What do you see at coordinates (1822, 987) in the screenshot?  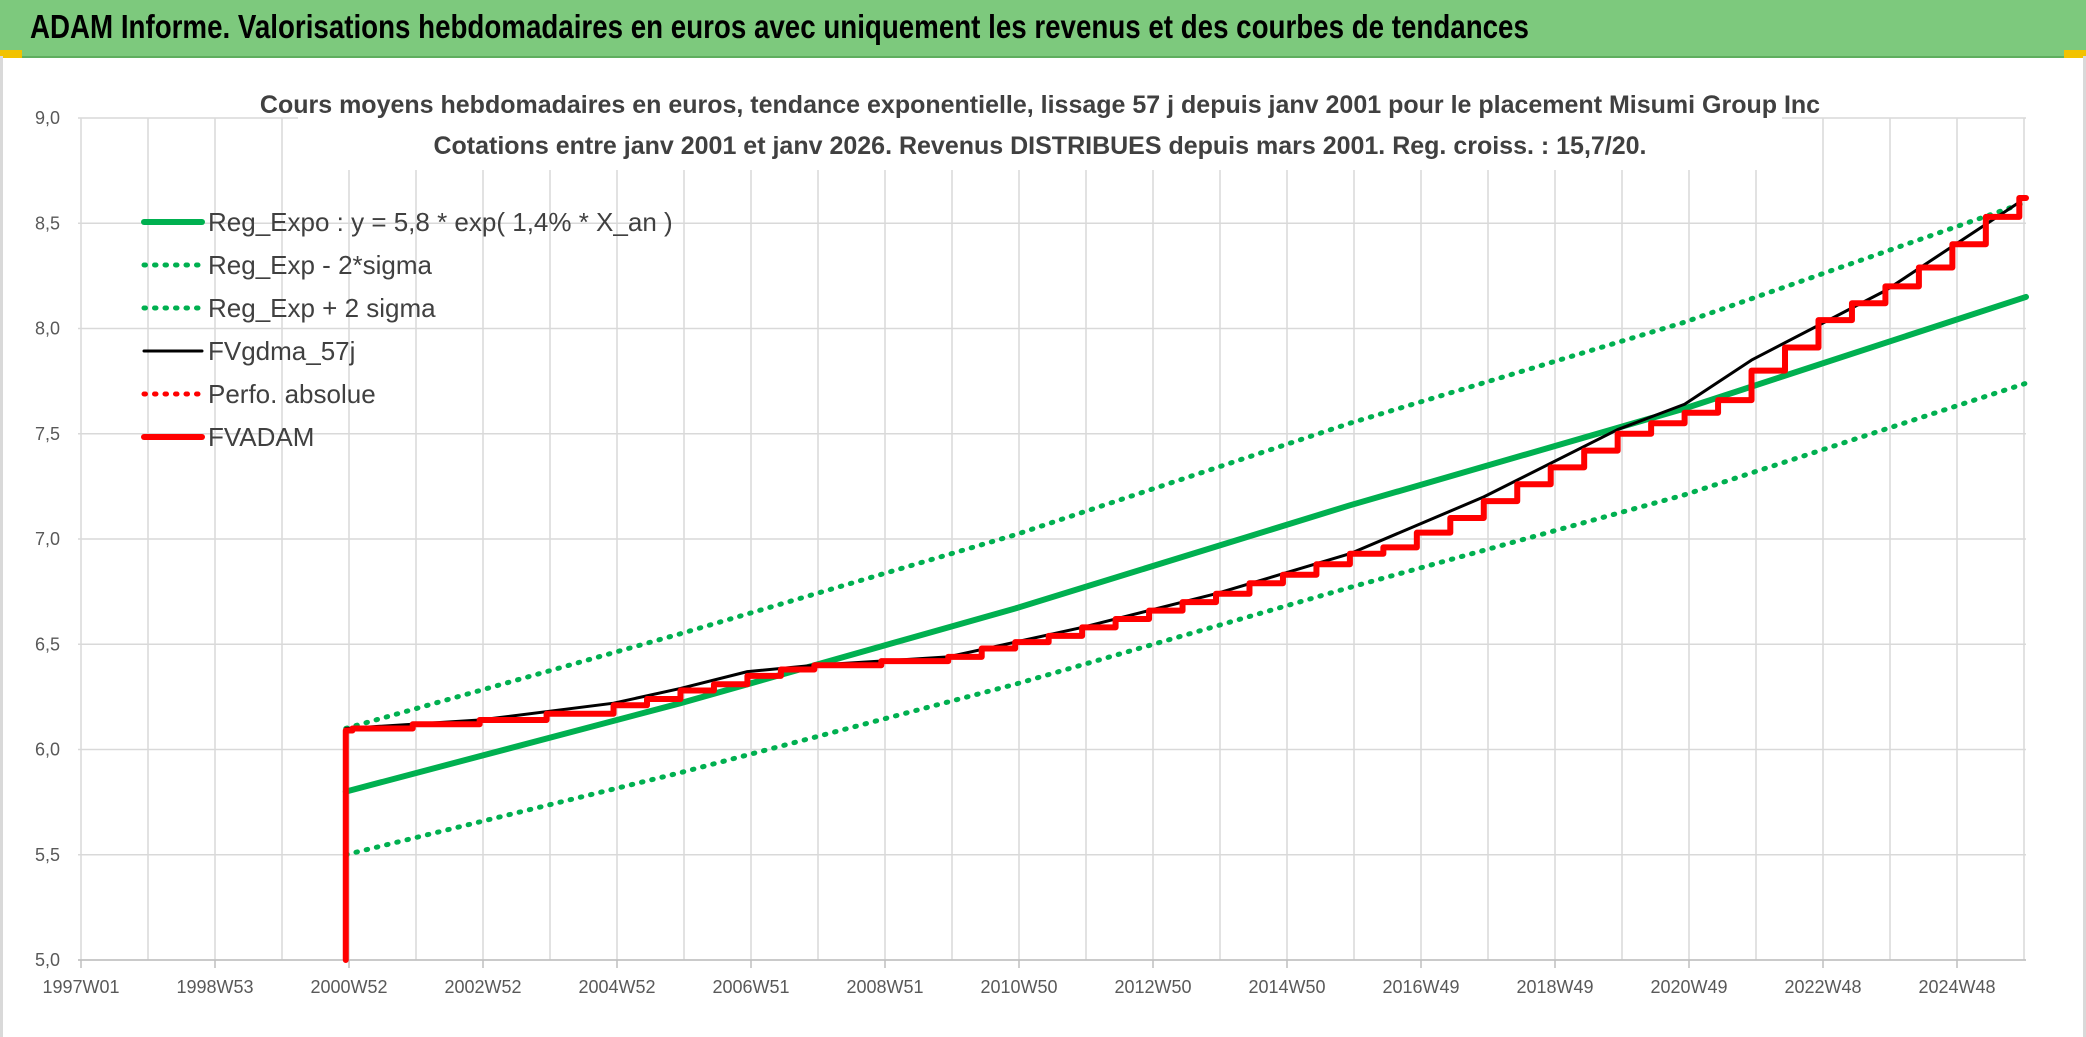 I see `x-tick-label: 2022W48` at bounding box center [1822, 987].